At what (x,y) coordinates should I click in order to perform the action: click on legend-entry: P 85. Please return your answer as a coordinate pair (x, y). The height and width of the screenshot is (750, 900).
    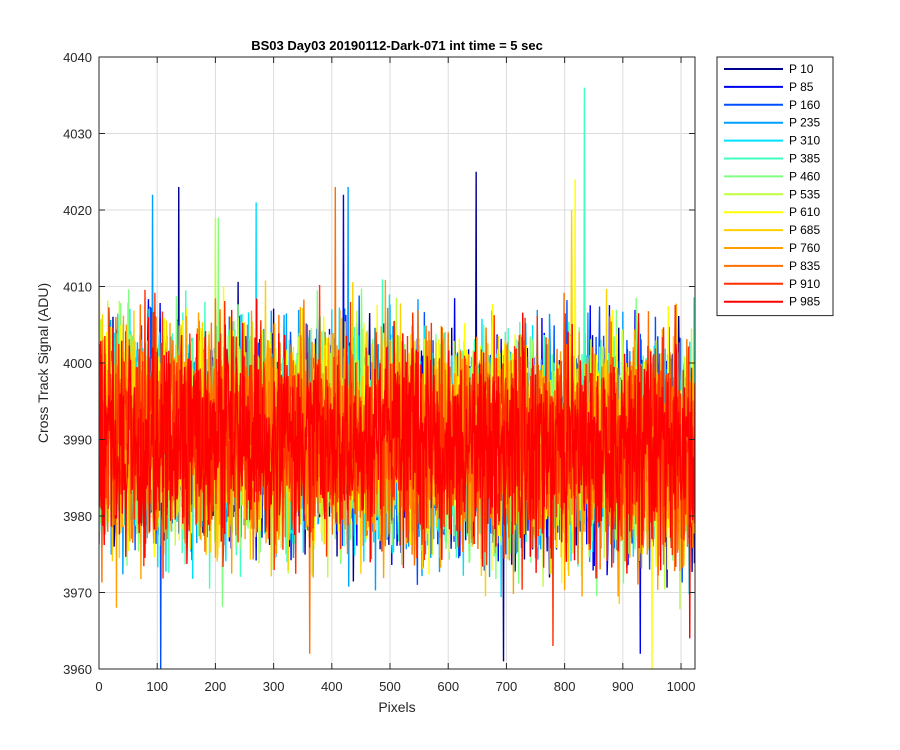
    Looking at the image, I should click on (769, 87).